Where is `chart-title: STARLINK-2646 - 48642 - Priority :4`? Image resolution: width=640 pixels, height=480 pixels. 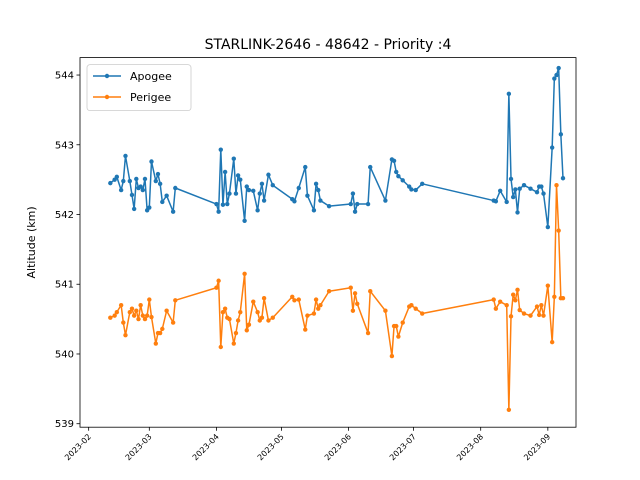 chart-title: STARLINK-2646 - 48642 - Priority :4 is located at coordinates (328, 45).